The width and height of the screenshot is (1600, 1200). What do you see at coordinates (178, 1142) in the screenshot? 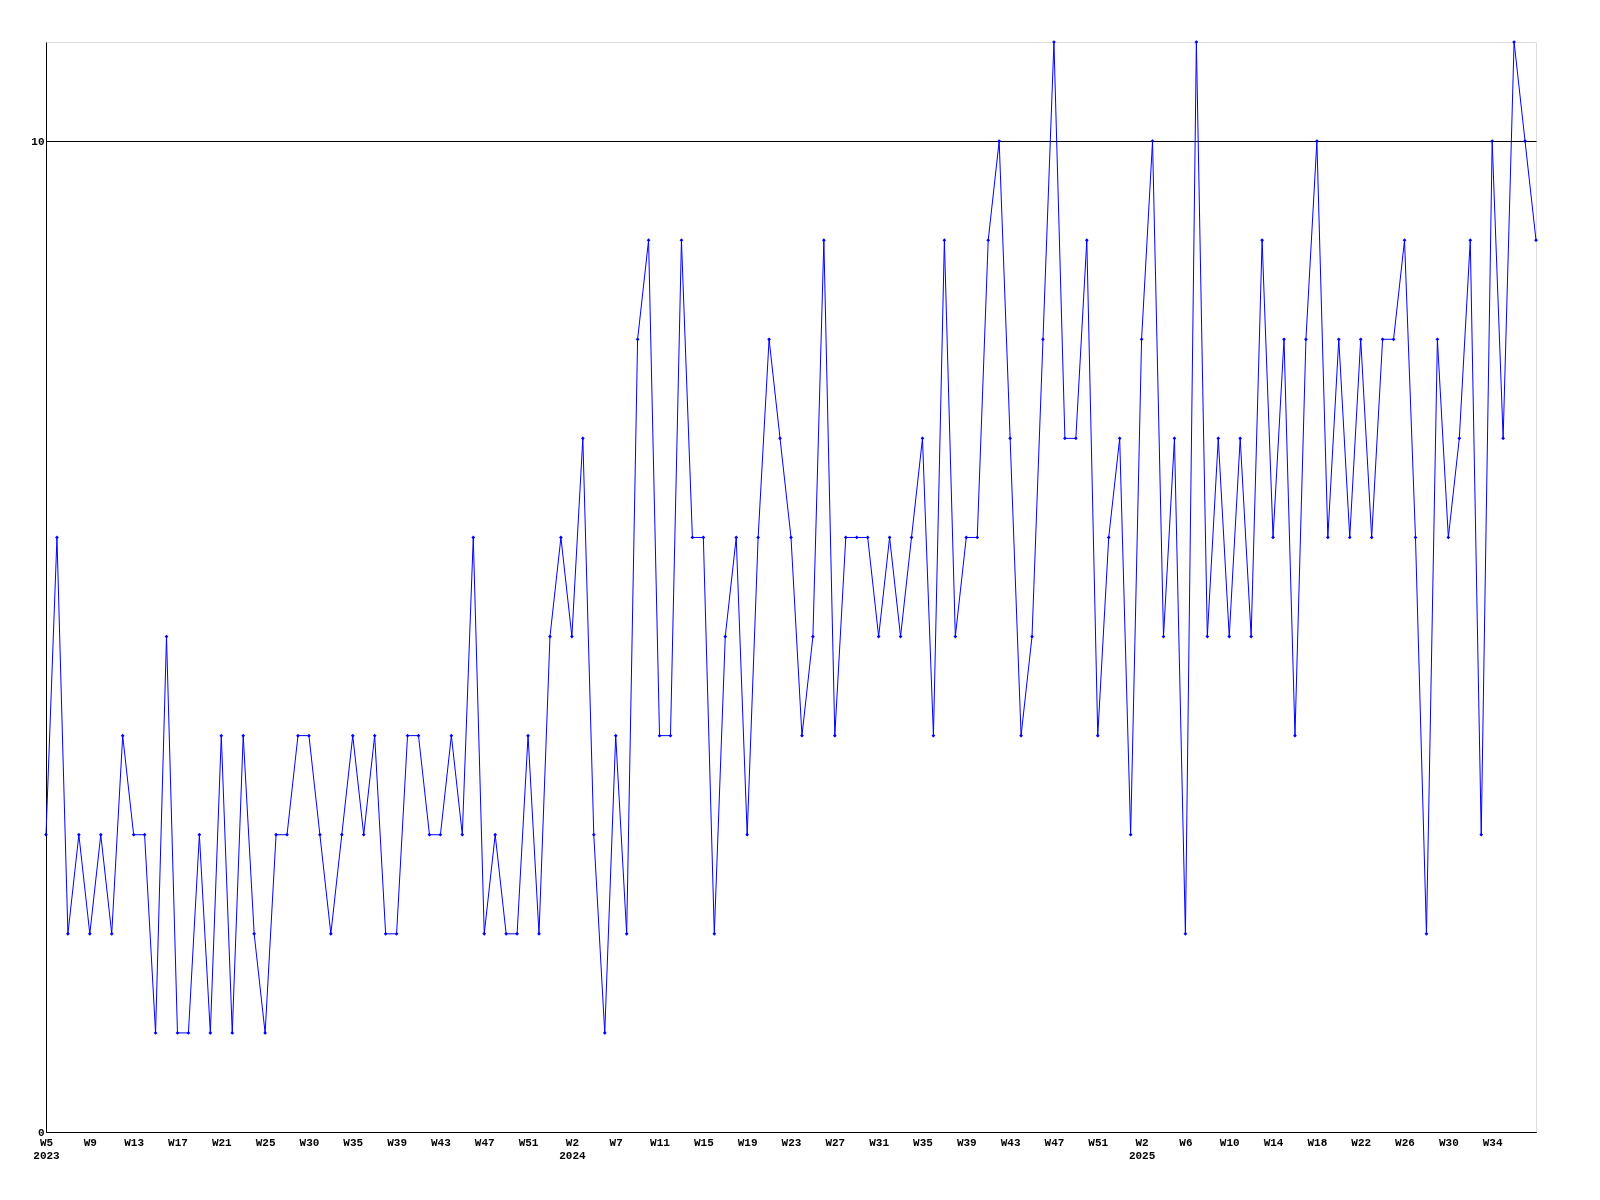
I see `x-tick-label: W17` at bounding box center [178, 1142].